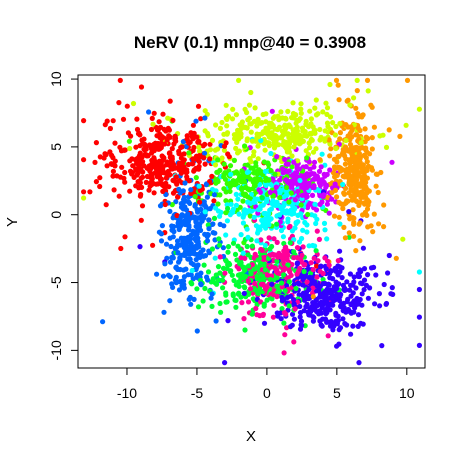 The width and height of the screenshot is (465, 465). I want to click on x-tick-label: 10, so click(407, 393).